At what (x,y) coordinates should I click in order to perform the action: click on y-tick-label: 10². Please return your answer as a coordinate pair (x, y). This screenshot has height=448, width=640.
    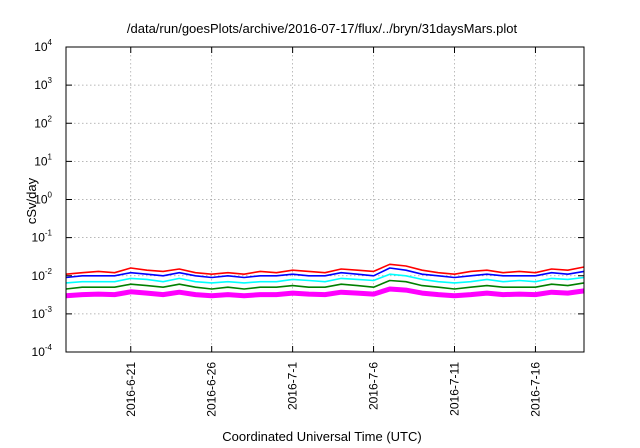
    Looking at the image, I should click on (43, 122).